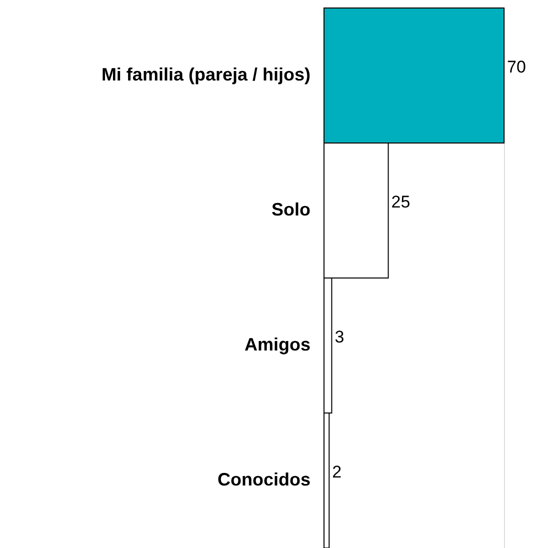 The height and width of the screenshot is (548, 533). What do you see at coordinates (339, 337) in the screenshot?
I see `data-label: 3` at bounding box center [339, 337].